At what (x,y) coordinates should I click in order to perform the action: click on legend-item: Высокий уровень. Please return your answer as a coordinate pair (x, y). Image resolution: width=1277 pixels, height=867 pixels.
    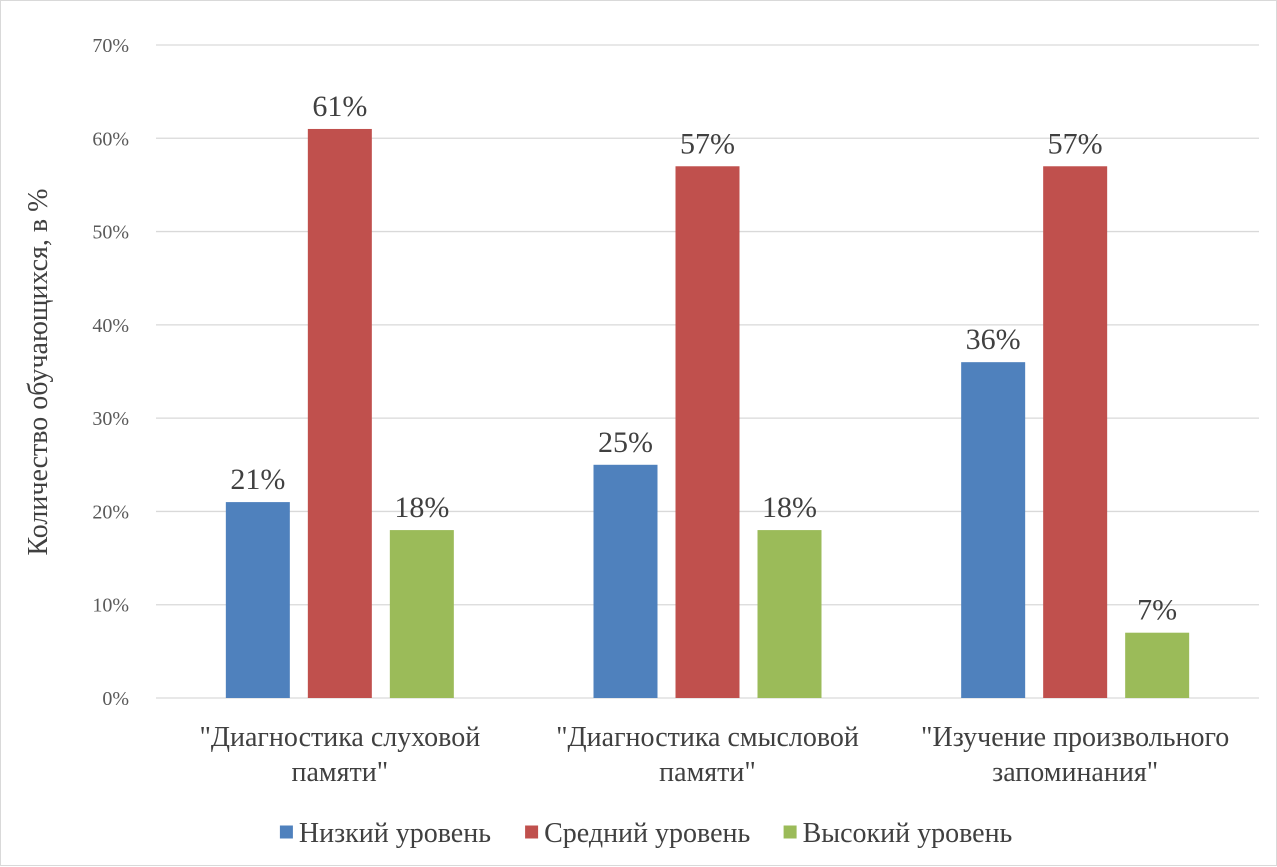
    Looking at the image, I should click on (898, 833).